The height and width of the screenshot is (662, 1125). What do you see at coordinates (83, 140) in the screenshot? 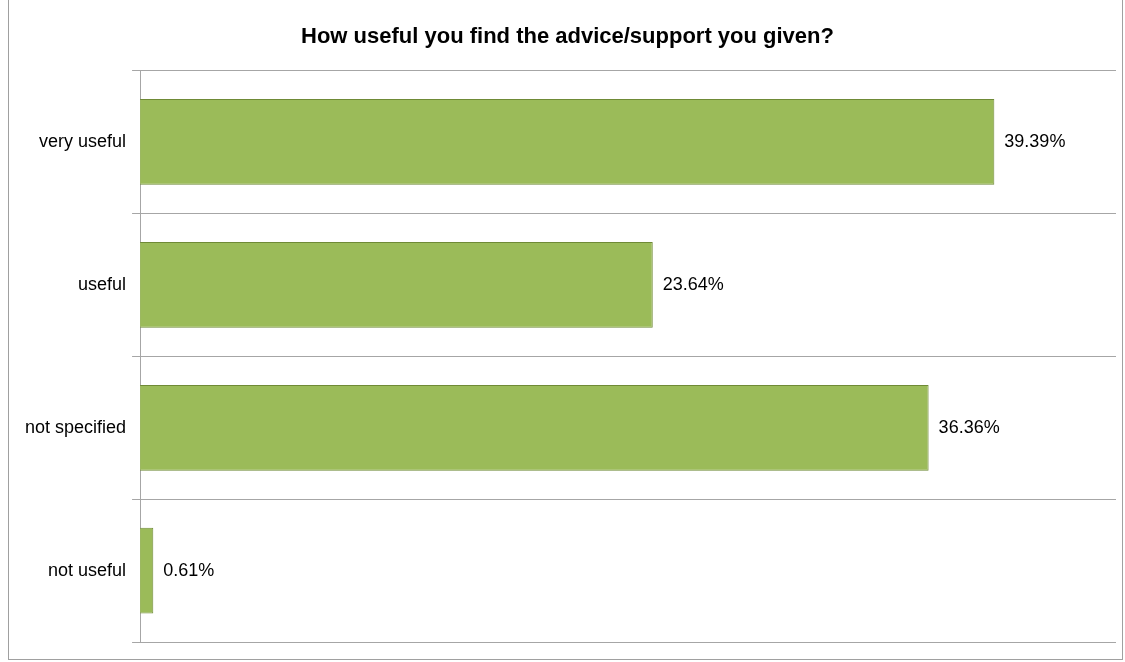
I see `y-tick-label: very useful` at bounding box center [83, 140].